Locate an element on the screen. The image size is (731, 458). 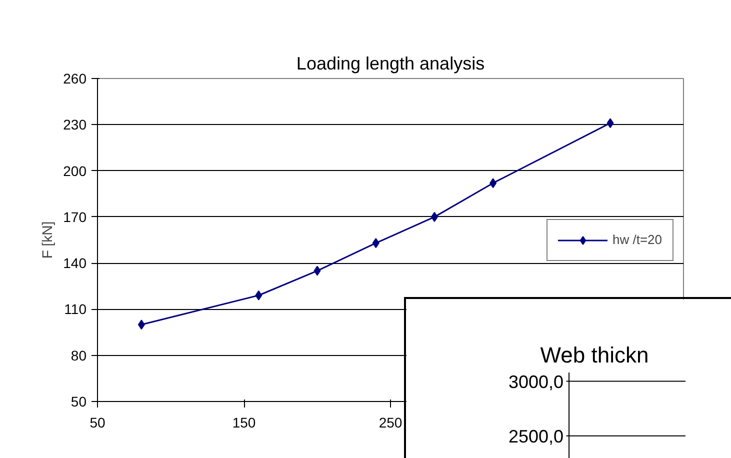
y-tick-label: 230 is located at coordinates (75, 124).